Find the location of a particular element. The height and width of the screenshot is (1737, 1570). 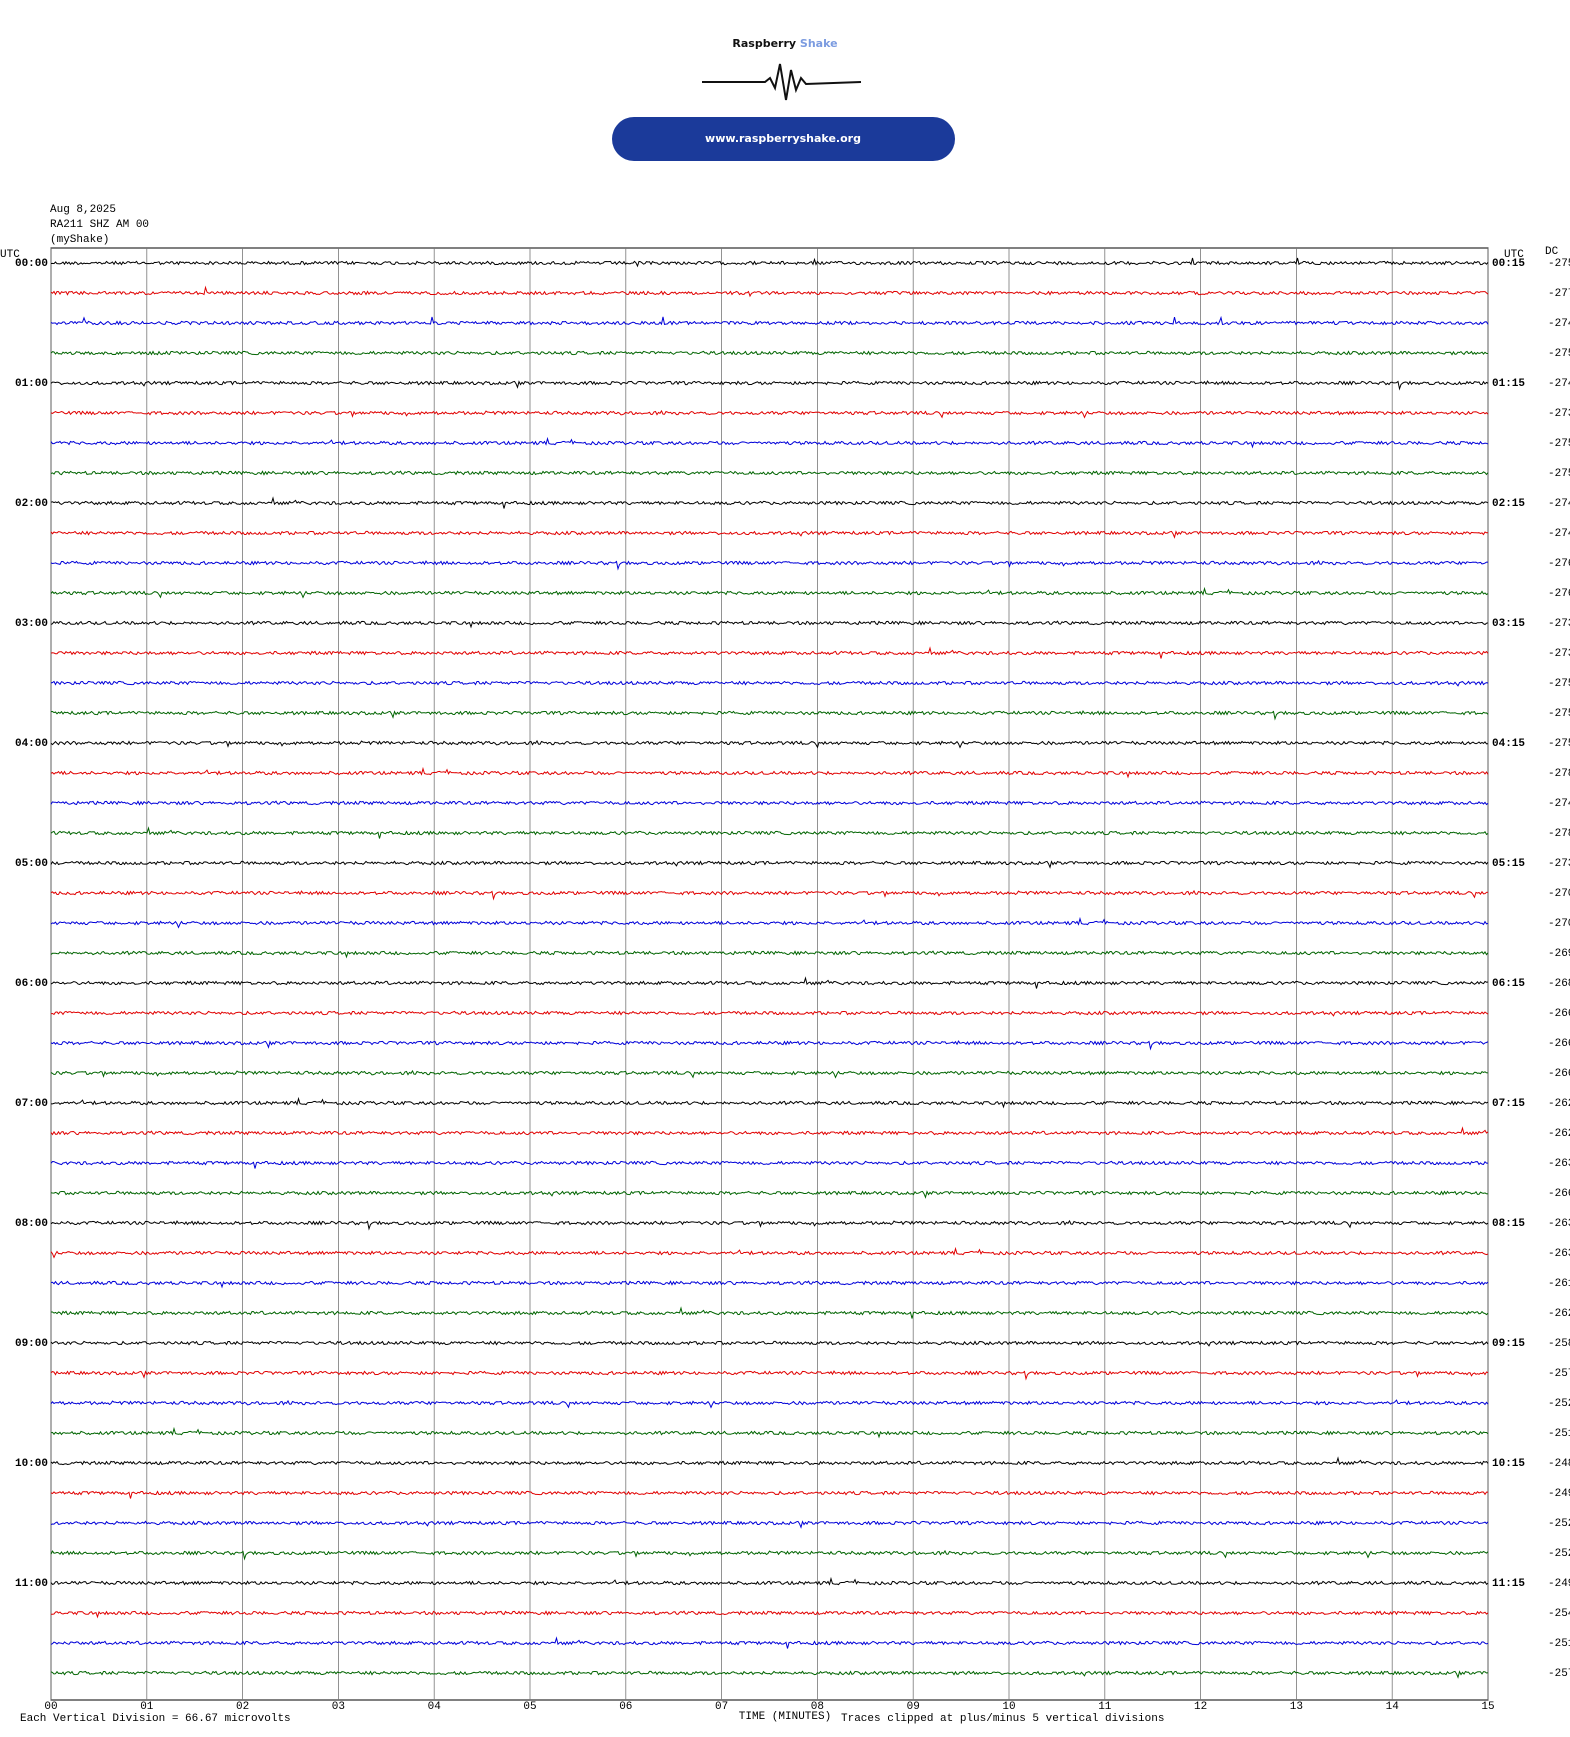

x-tick-label: 03 is located at coordinates (338, 1707).